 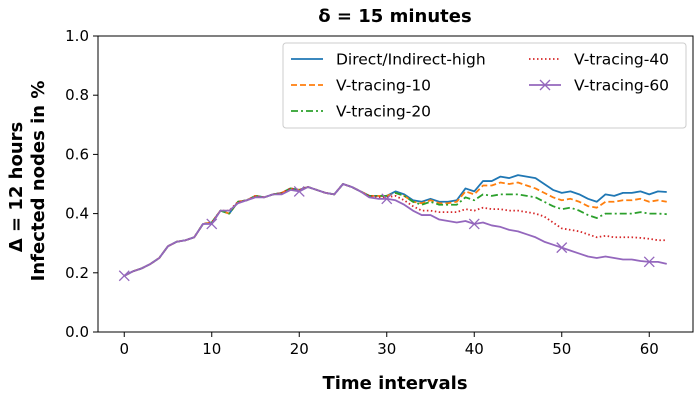 I want to click on legend-item: V-tracing-60, so click(x=599, y=86).